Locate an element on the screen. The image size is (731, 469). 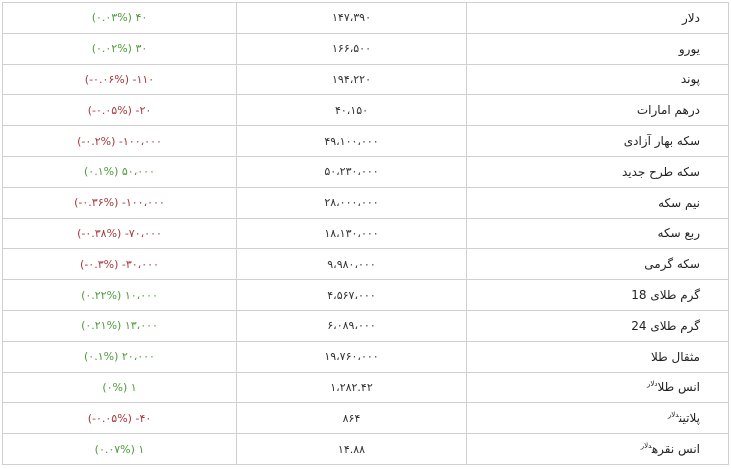
item-name-cell: یورو is located at coordinates (597, 48).